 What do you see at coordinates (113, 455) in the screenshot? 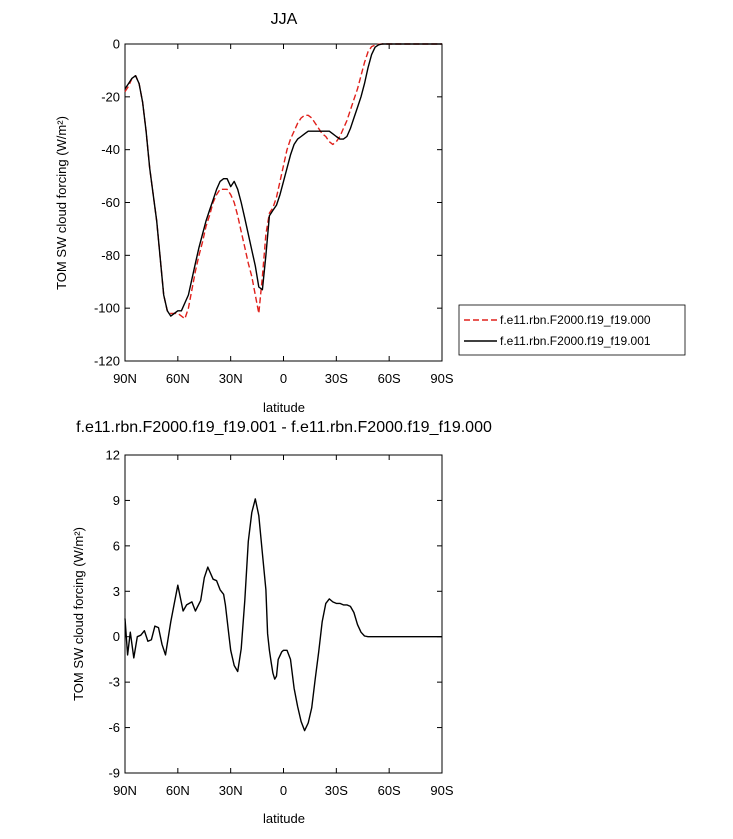
I see `ytick-label: 12` at bounding box center [113, 455].